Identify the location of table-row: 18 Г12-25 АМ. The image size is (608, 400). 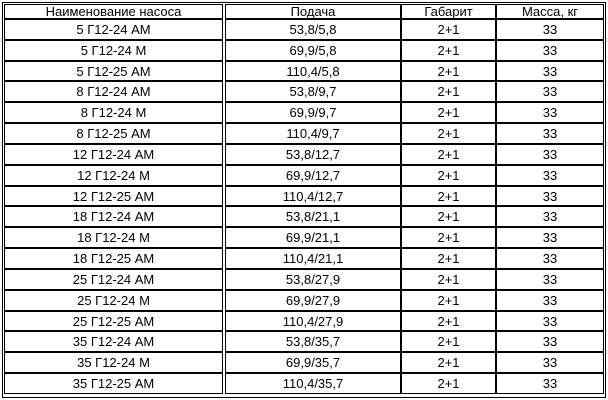
(113, 258).